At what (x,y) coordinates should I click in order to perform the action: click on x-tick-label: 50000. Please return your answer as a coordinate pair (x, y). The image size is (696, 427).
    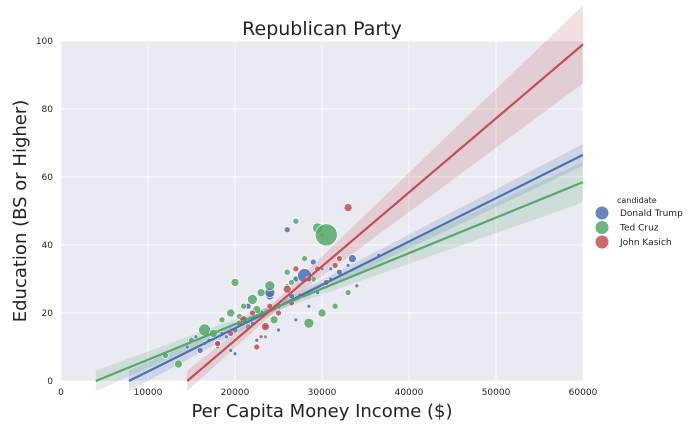
    Looking at the image, I should click on (496, 393).